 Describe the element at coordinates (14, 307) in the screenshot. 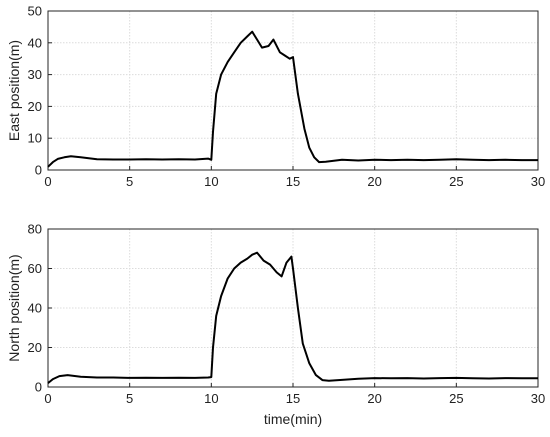

I see `y-axis-label: North position(m)` at that location.